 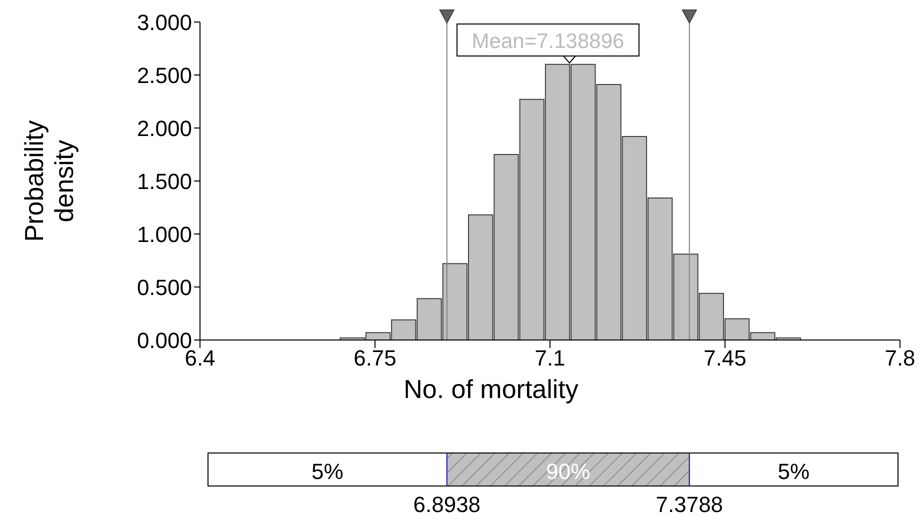 What do you see at coordinates (900, 358) in the screenshot?
I see `x-tick-label: 7.8` at bounding box center [900, 358].